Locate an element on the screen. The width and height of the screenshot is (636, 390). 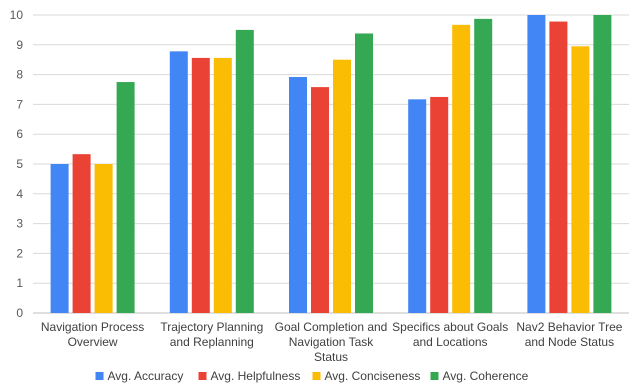
legend-item: Avg. Helpfulness is located at coordinates (249, 376).